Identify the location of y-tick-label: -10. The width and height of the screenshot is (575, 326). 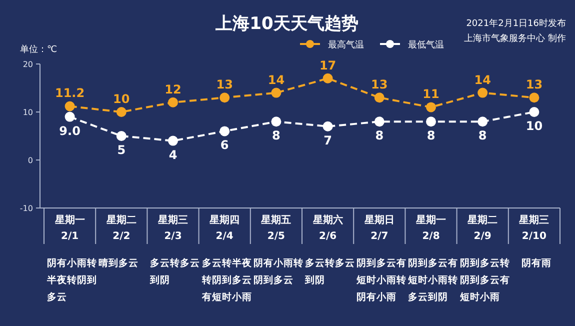
(26, 208).